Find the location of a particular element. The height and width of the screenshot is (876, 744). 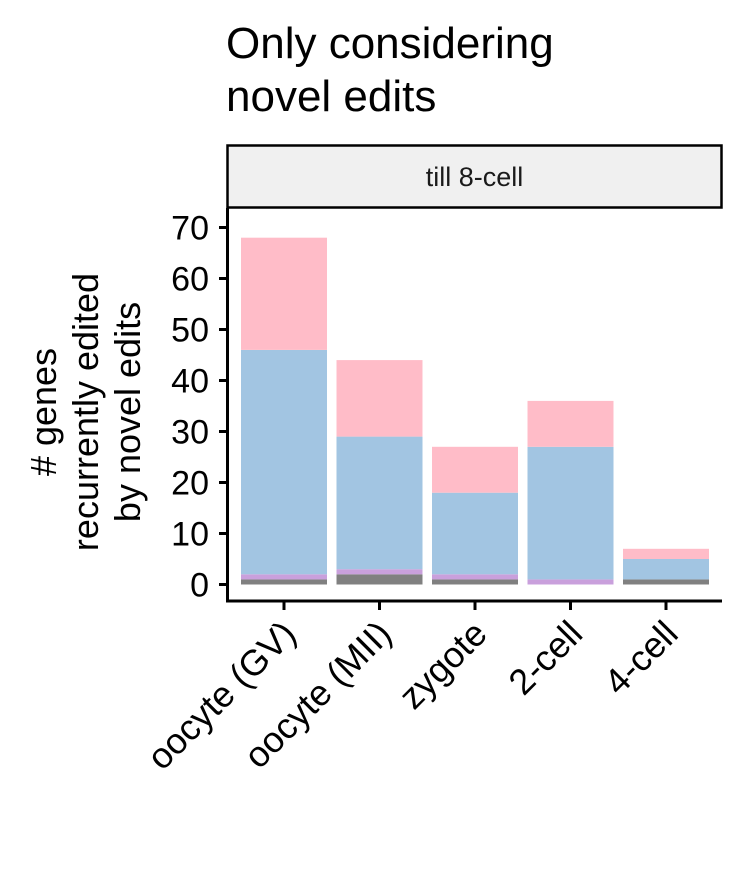

y-tick-label: 60 is located at coordinates (190, 280).